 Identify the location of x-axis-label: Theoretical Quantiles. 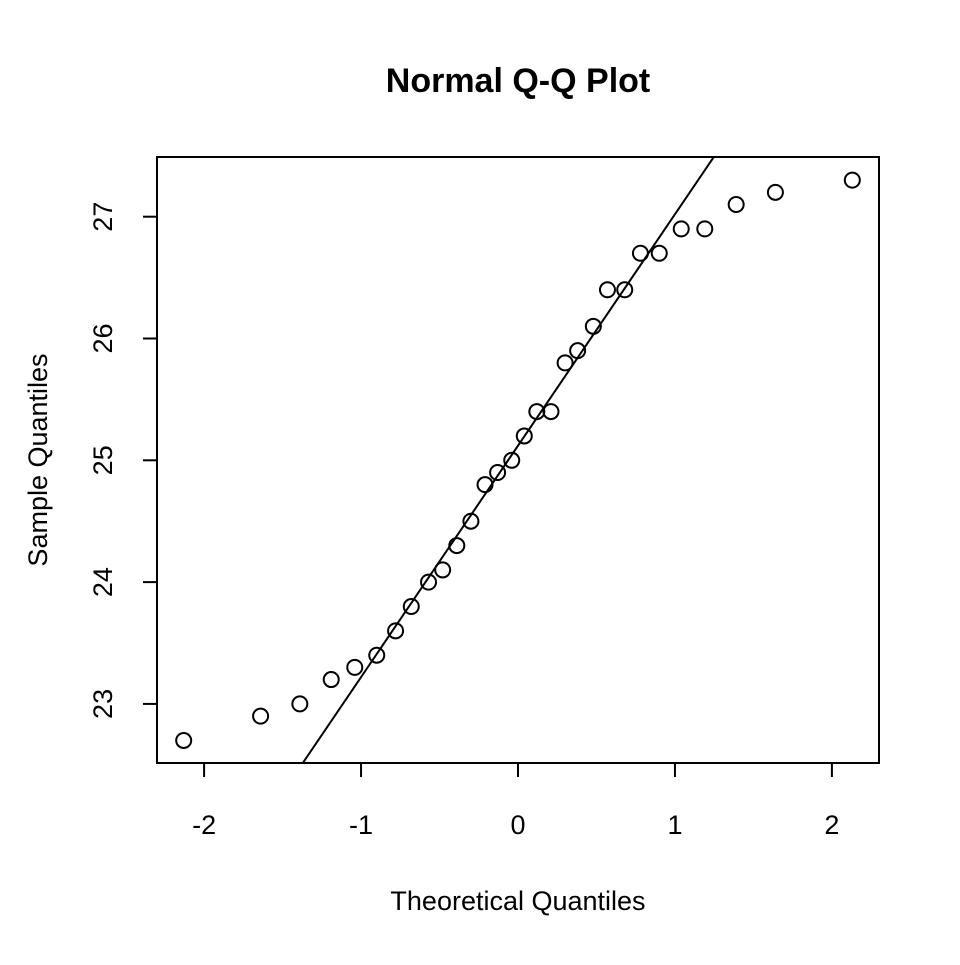
(517, 901).